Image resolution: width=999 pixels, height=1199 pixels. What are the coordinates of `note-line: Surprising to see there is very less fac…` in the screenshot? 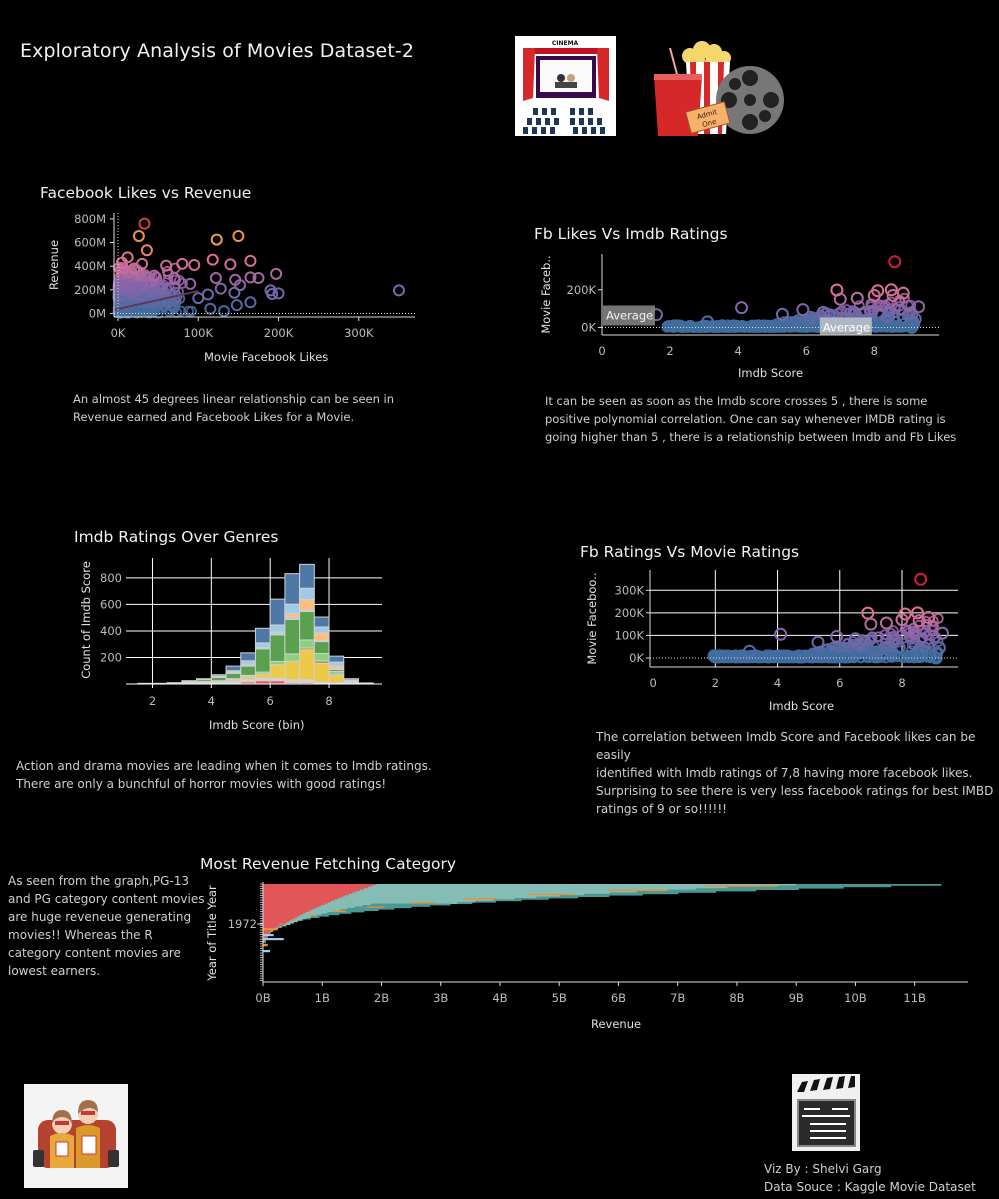 It's located at (795, 791).